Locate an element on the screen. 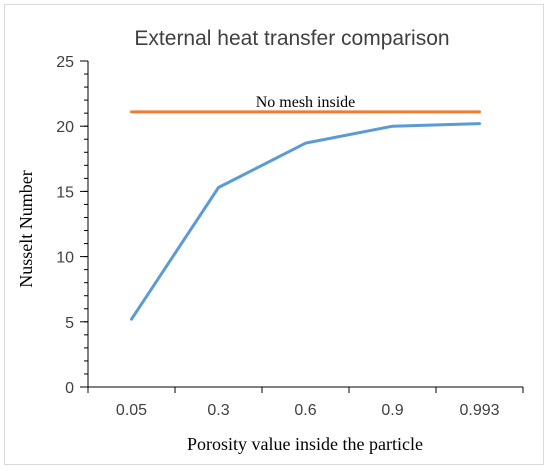  x-tick-label: 0.05 is located at coordinates (131, 410).